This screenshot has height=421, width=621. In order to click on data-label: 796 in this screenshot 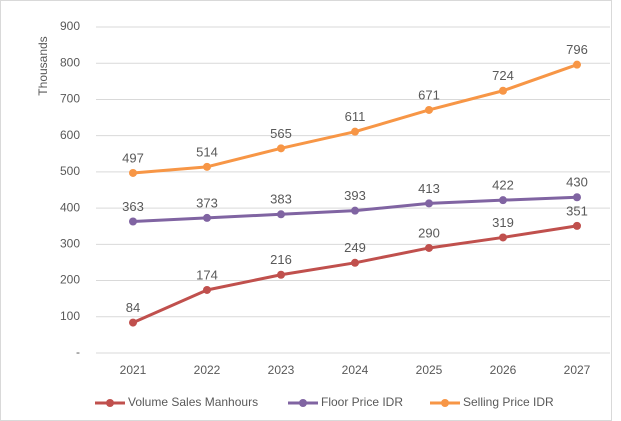, I will do `click(577, 49)`.